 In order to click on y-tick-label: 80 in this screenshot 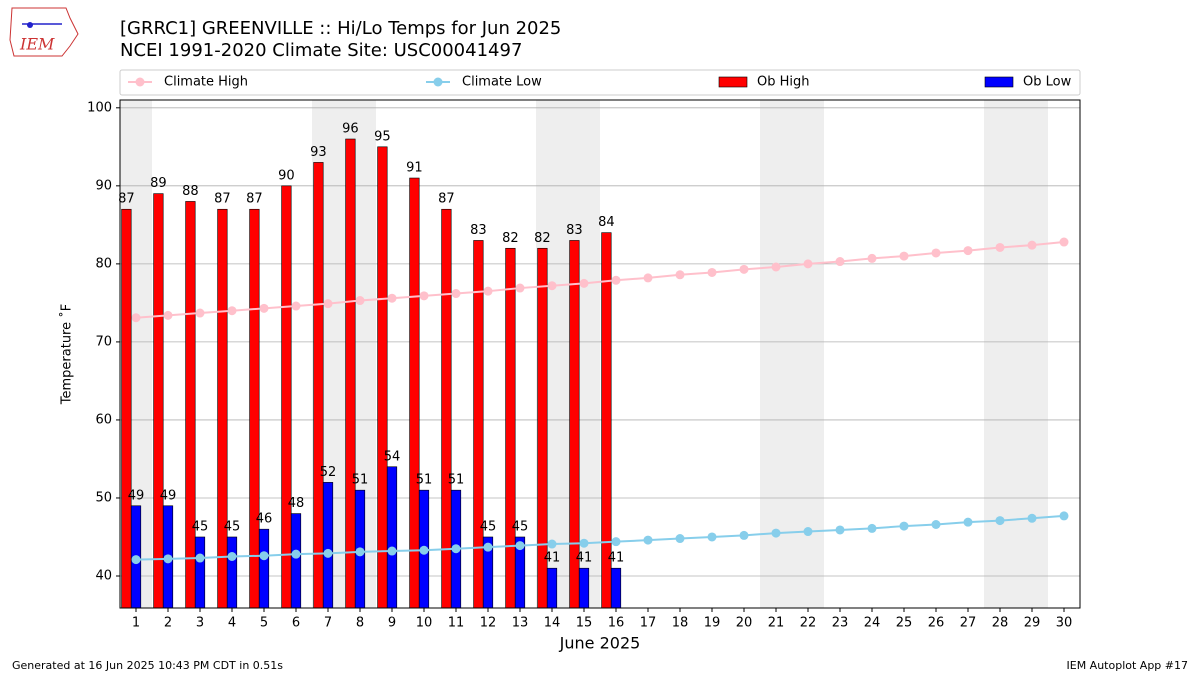, I will do `click(103, 263)`.